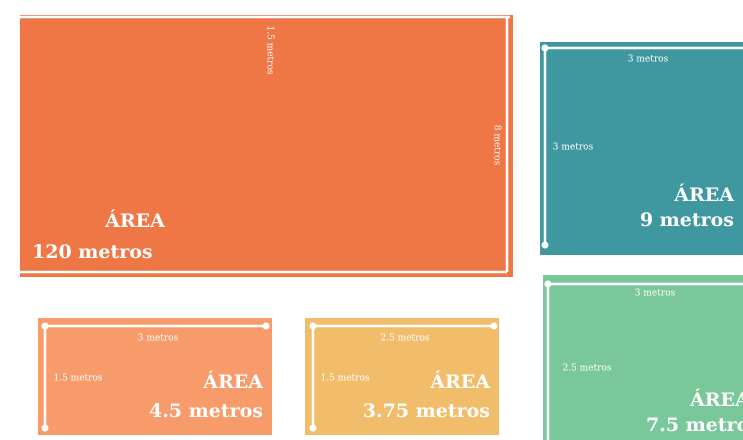 Image resolution: width=743 pixels, height=440 pixels. What do you see at coordinates (405, 339) in the screenshot?
I see `width-label: 2.5 metros` at bounding box center [405, 339].